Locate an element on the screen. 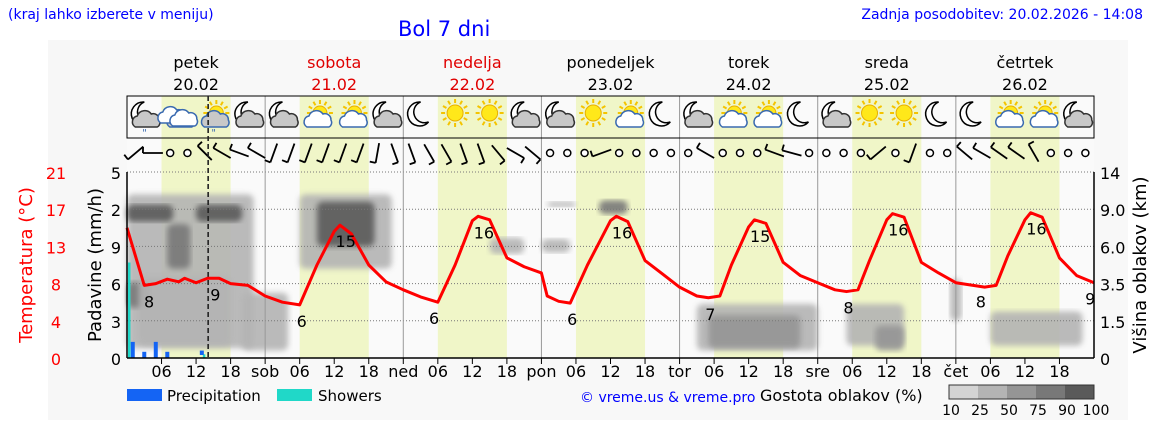 The image size is (1152, 443). temp-axis-title: Temperatura (°C) is located at coordinates (26, 265).